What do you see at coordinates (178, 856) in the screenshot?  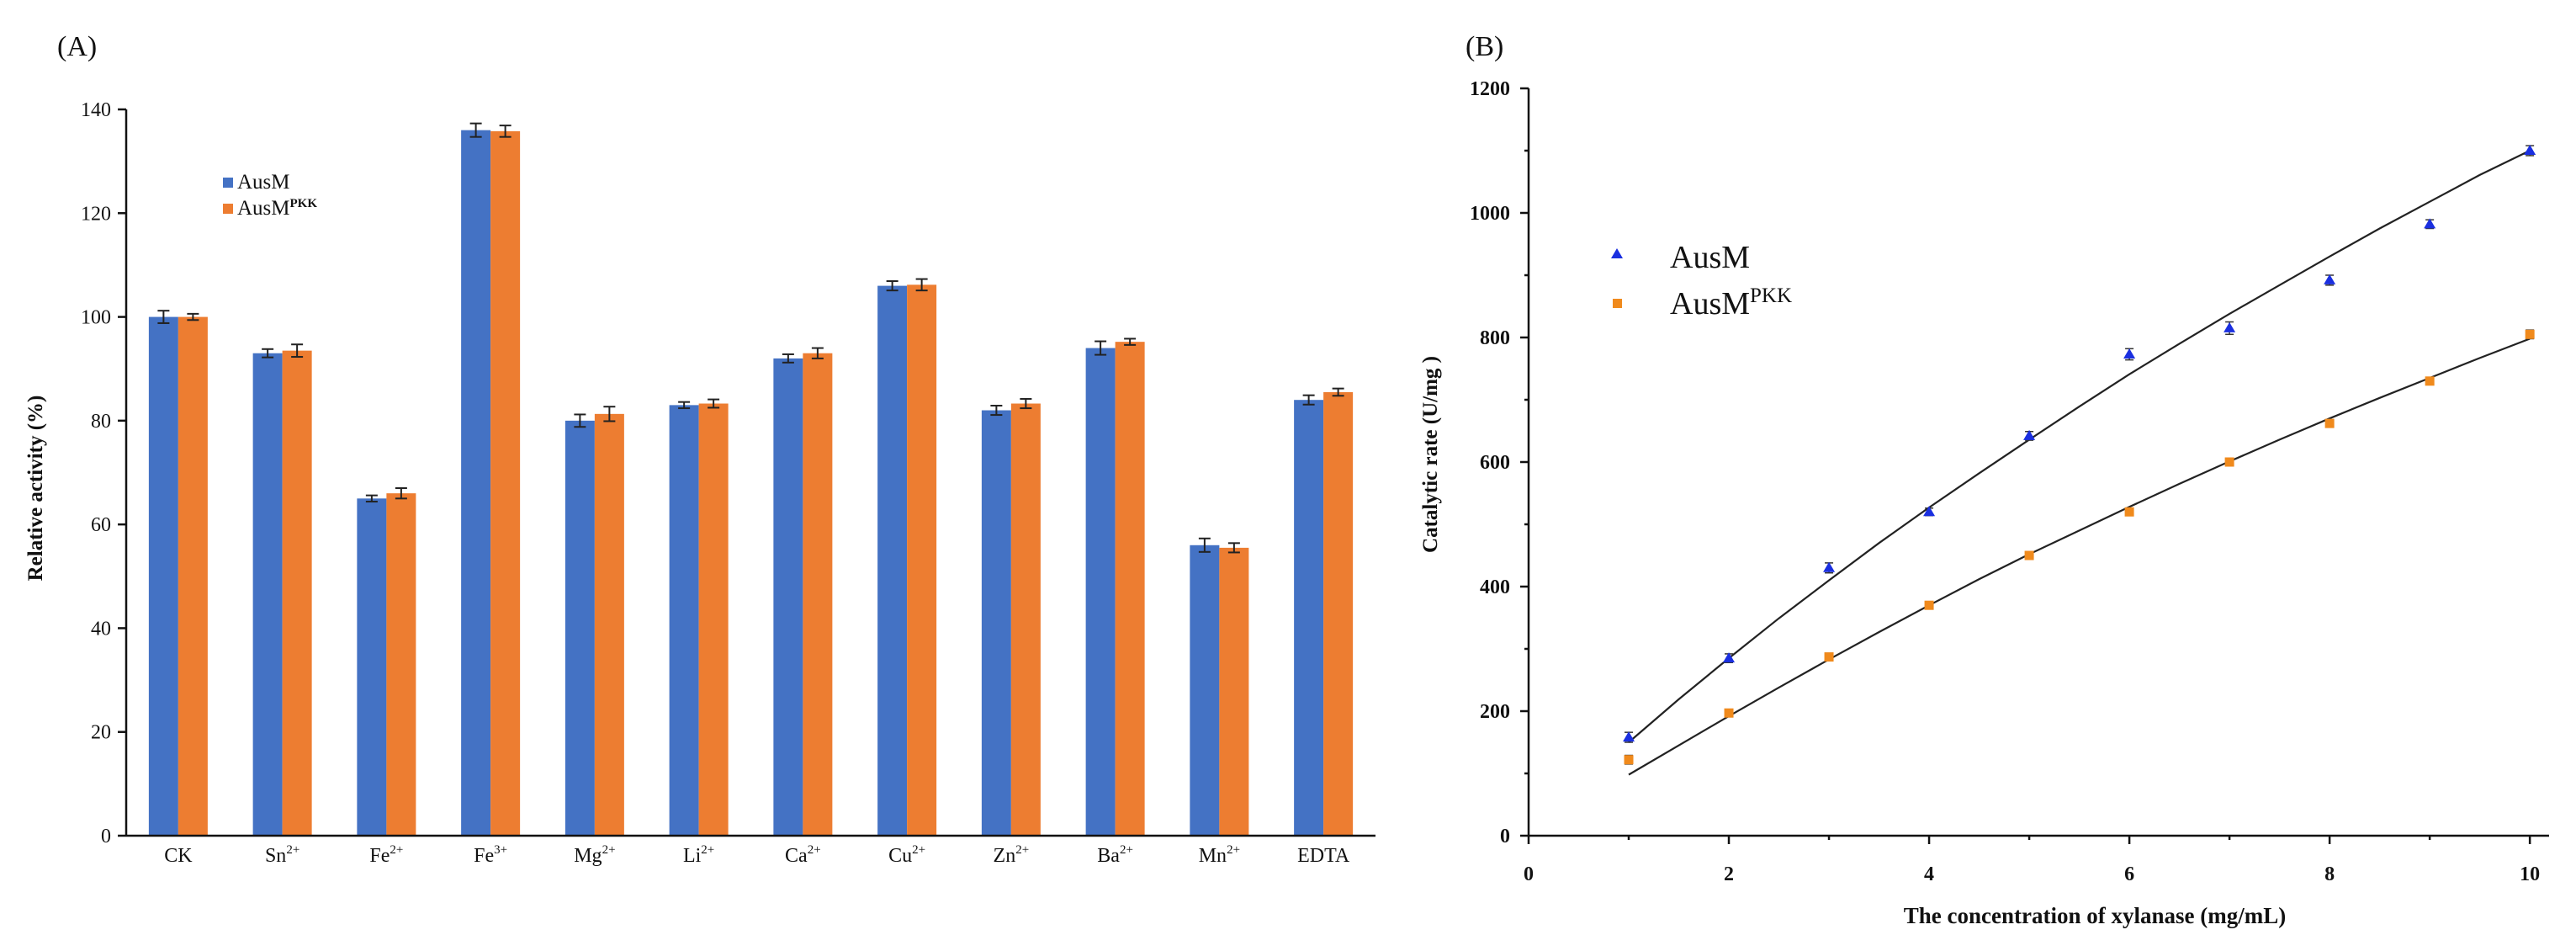 I see `panel-a-x-tick-label: CK` at bounding box center [178, 856].